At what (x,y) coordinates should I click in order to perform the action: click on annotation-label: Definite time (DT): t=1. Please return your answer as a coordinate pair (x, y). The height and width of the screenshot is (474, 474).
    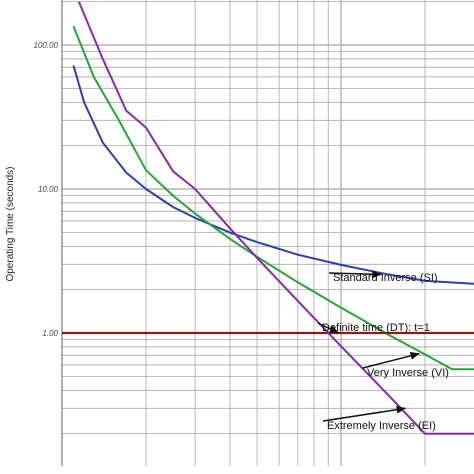
    Looking at the image, I should click on (376, 328).